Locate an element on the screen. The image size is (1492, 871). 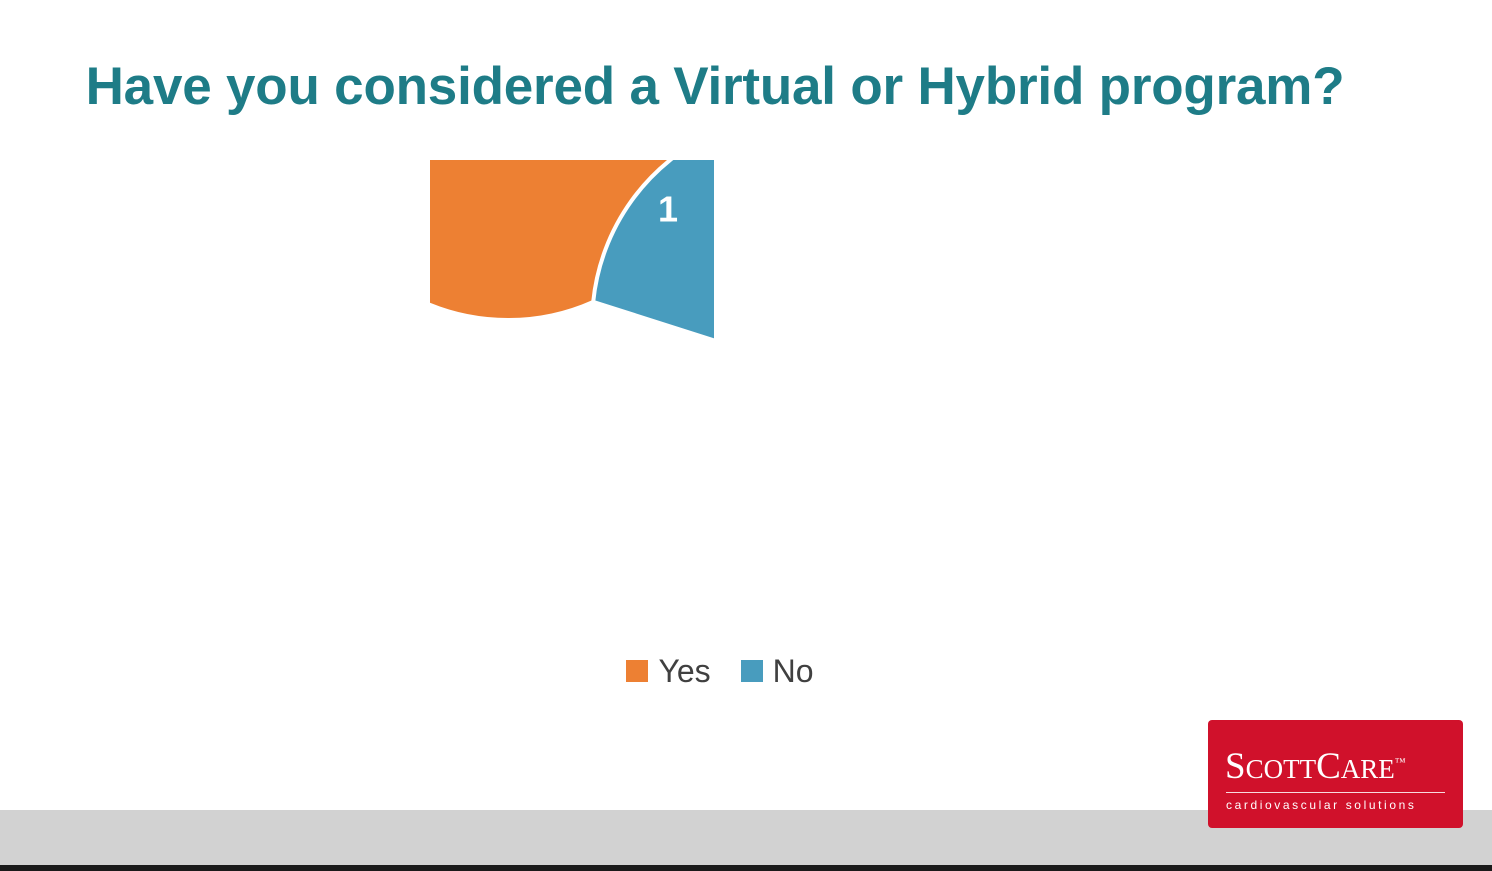
legend-item-yes: Yes is located at coordinates (668, 671).